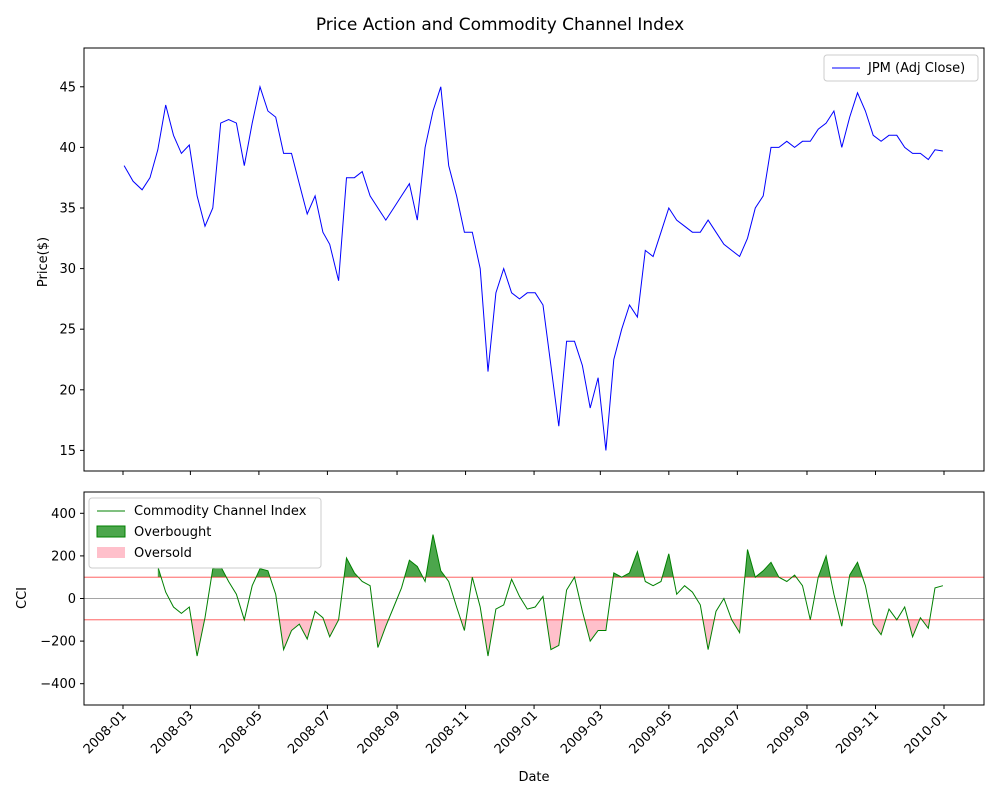 Image resolution: width=1000 pixels, height=804 pixels. What do you see at coordinates (43, 262) in the screenshot?
I see `price-ylabel: Price($)` at bounding box center [43, 262].